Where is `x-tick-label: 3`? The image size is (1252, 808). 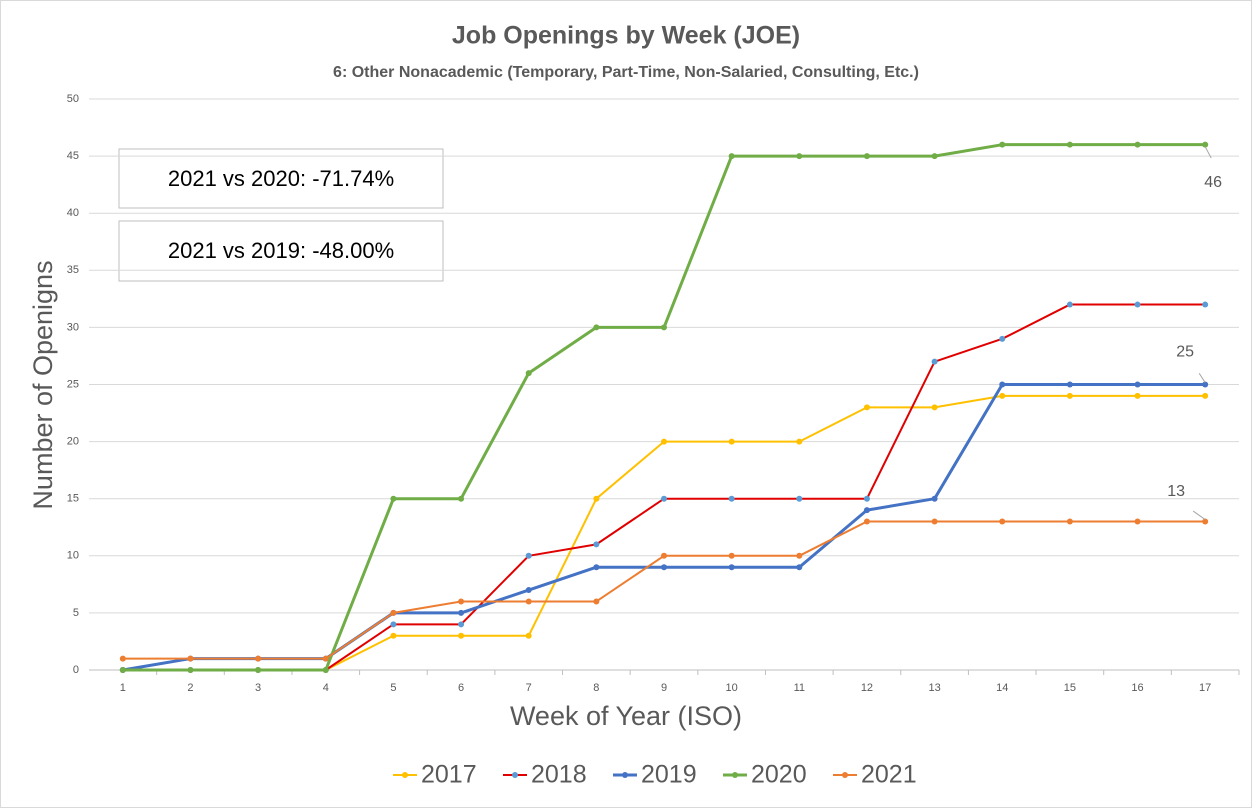 x-tick-label: 3 is located at coordinates (258, 688).